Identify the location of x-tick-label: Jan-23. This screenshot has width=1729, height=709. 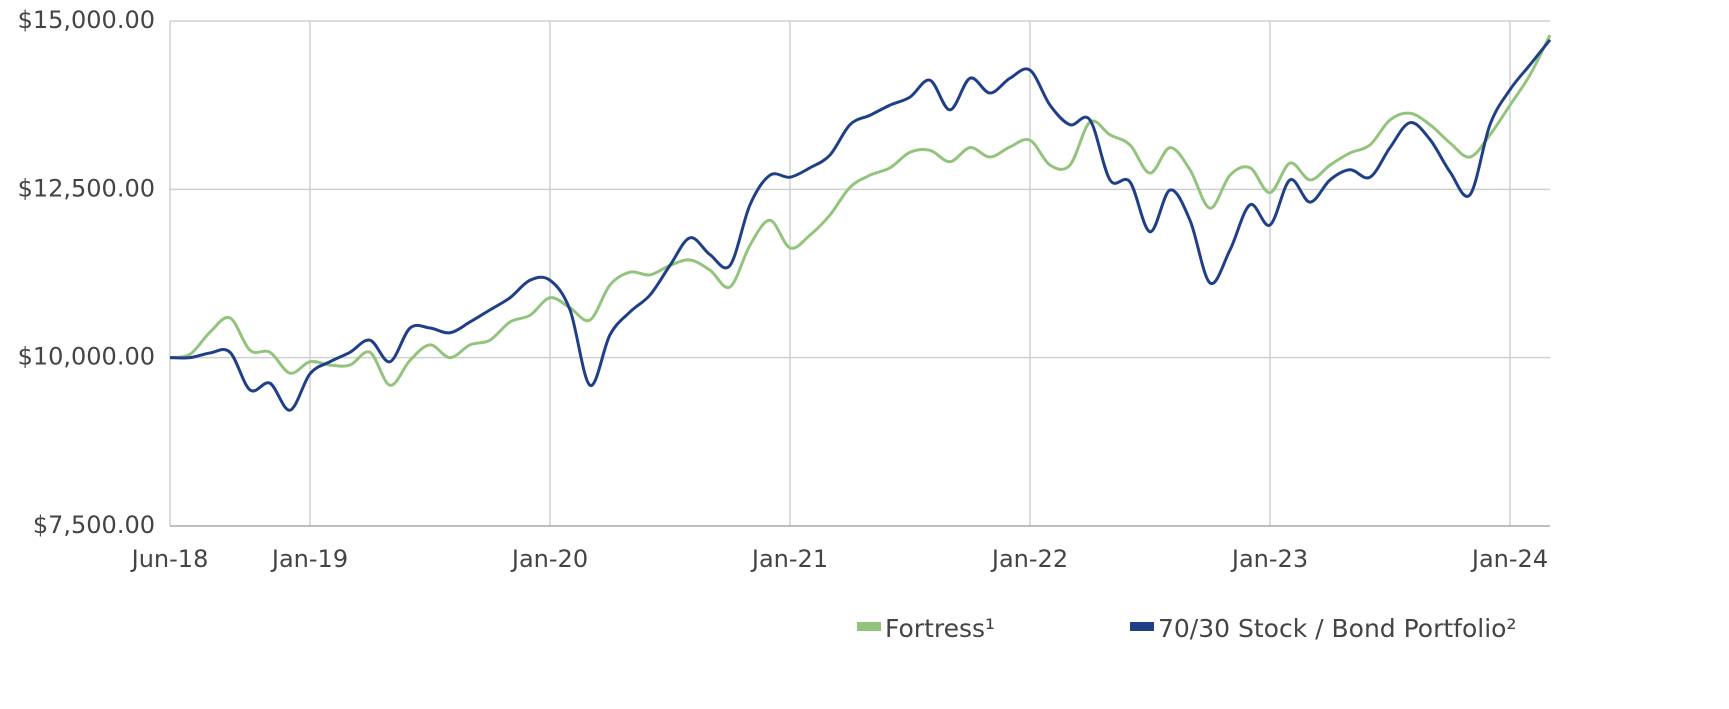
(1269, 559).